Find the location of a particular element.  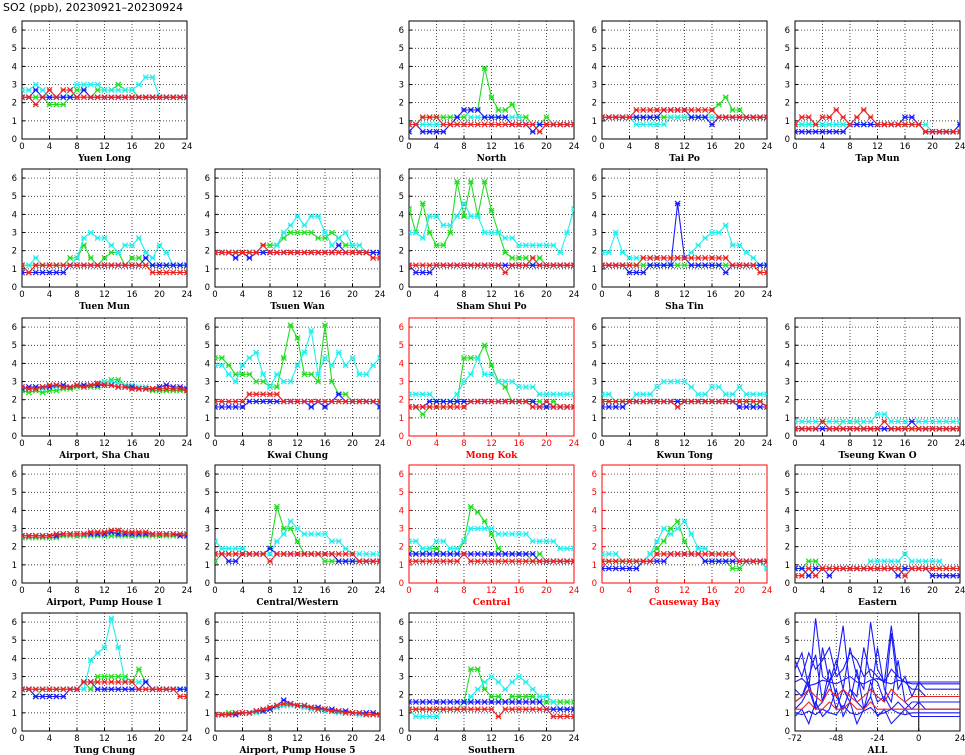

y-tick-label: 3 is located at coordinates (787, 678).